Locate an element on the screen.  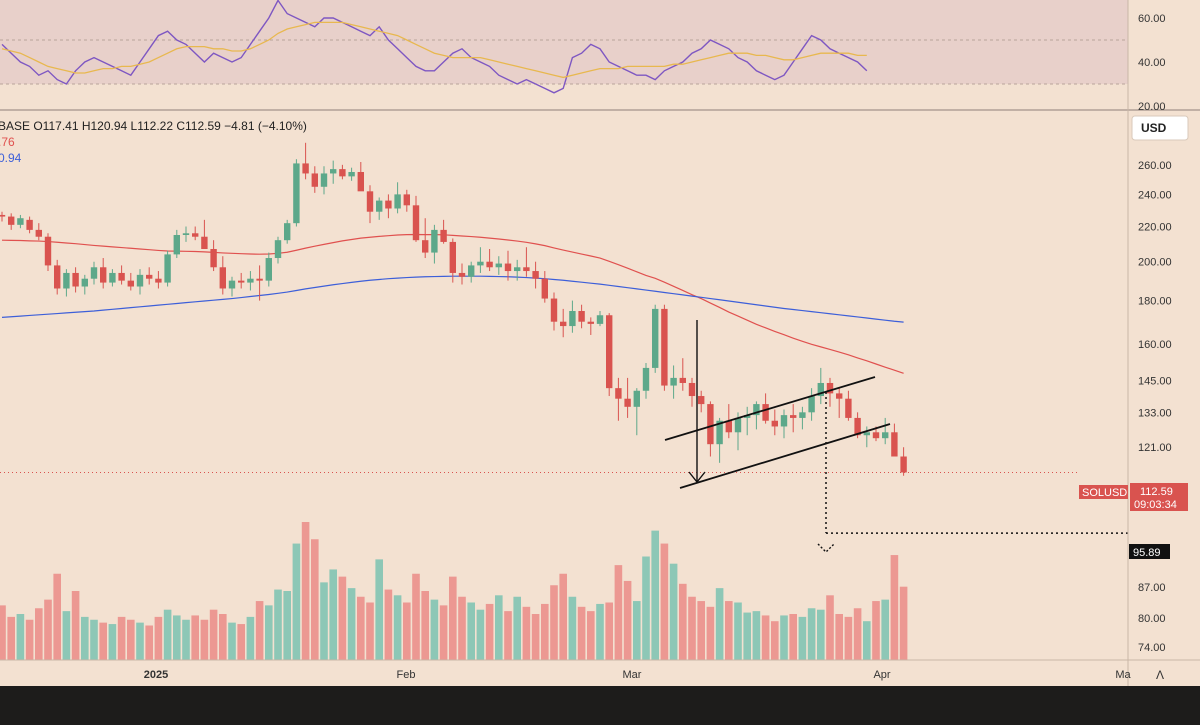
ma-red-line is located at coordinates (452, 303).